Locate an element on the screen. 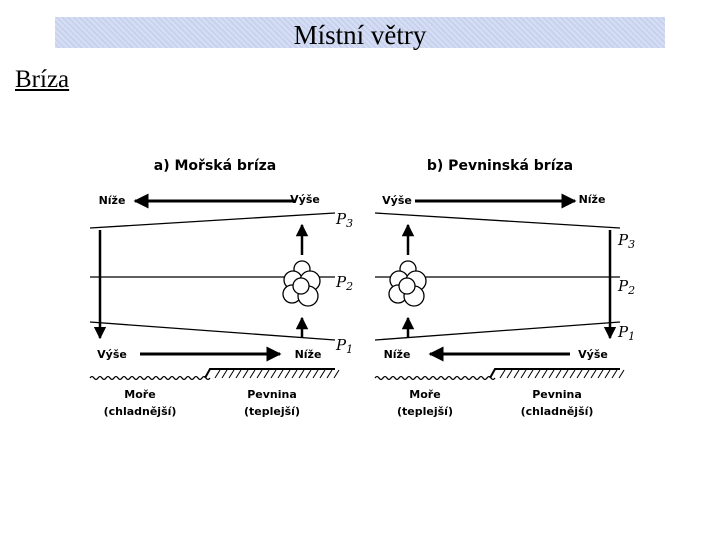  sea-label: (chladnější) is located at coordinates (140, 411).